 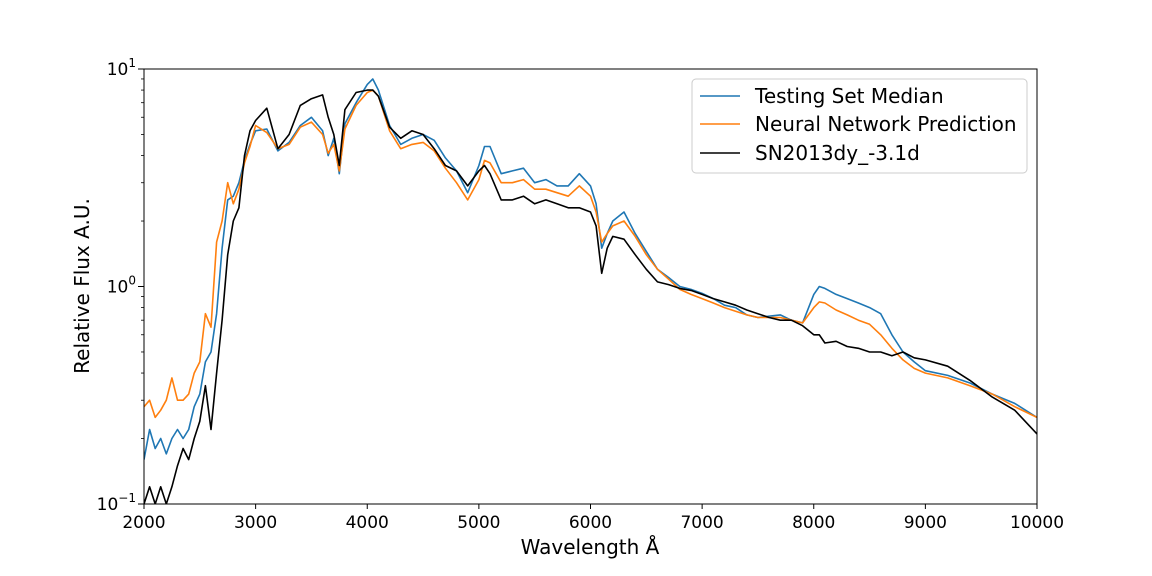 What do you see at coordinates (886, 124) in the screenshot?
I see `legend-label-nn-prediction: Neural Network Prediction` at bounding box center [886, 124].